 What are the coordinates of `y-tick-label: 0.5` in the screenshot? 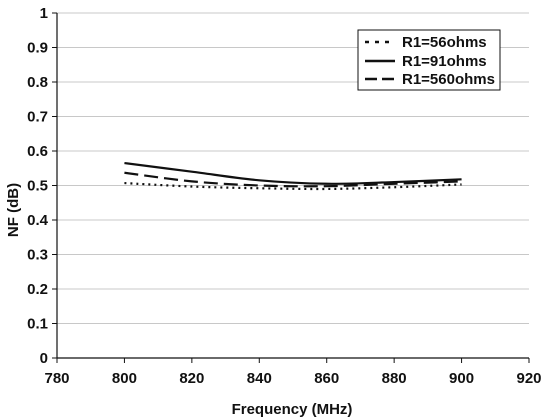 It's located at (37, 186).